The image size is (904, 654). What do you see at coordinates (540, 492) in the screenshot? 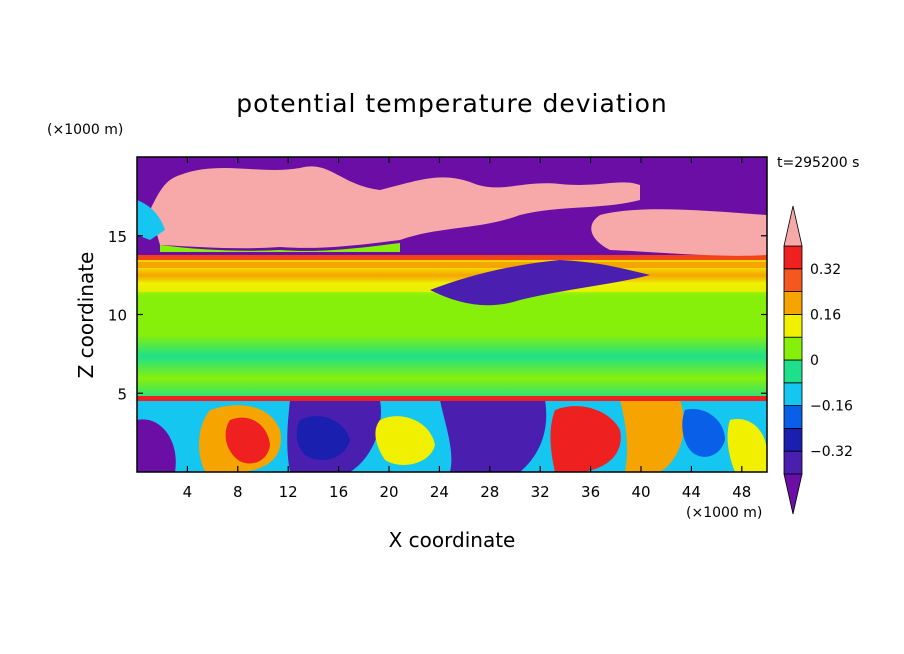
I see `x-tick-label: 32` at bounding box center [540, 492].